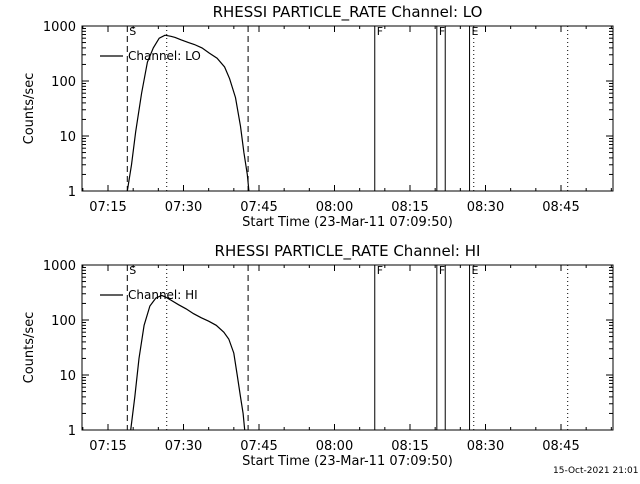  Describe the element at coordinates (348, 12) in the screenshot. I see `panel-1-title: RHESSI PARTICLE_RATE Channel: LO` at that location.